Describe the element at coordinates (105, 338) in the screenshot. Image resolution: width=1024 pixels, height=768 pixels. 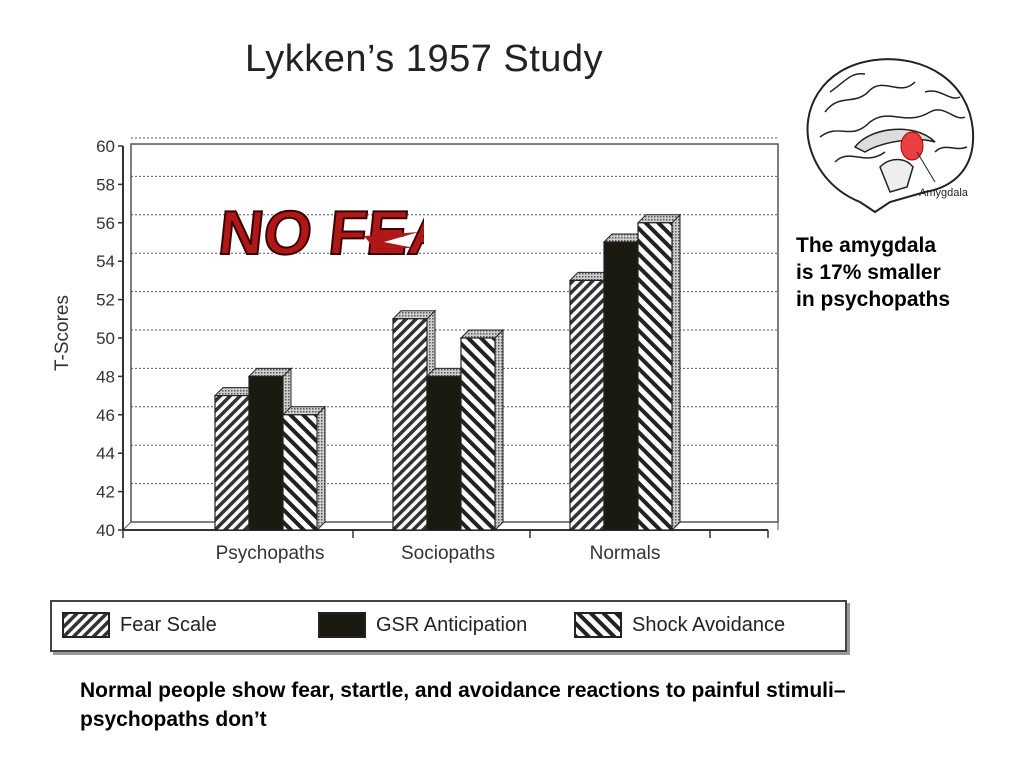
I see `y-tick-label: 50` at that location.